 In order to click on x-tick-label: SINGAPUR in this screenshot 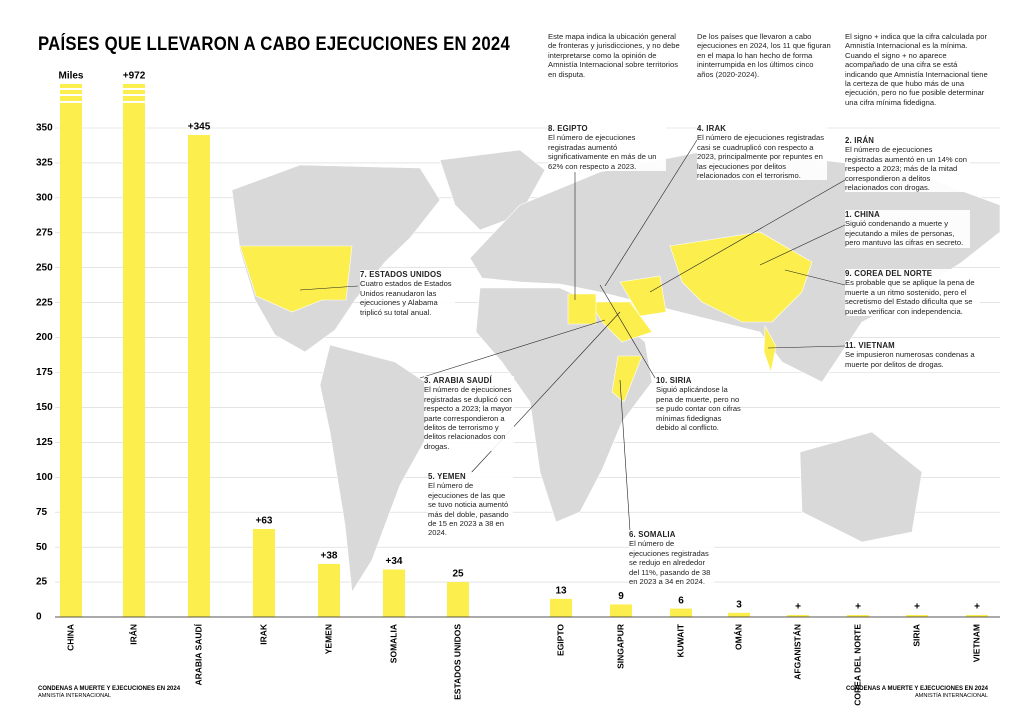, I will do `click(620, 646)`.